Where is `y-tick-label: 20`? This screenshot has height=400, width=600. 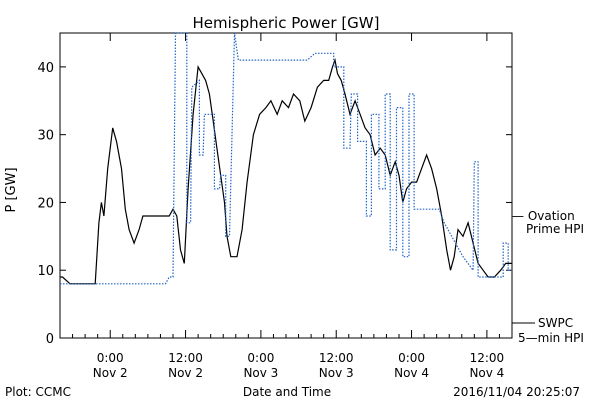
y-tick-label: 20 is located at coordinates (45, 203).